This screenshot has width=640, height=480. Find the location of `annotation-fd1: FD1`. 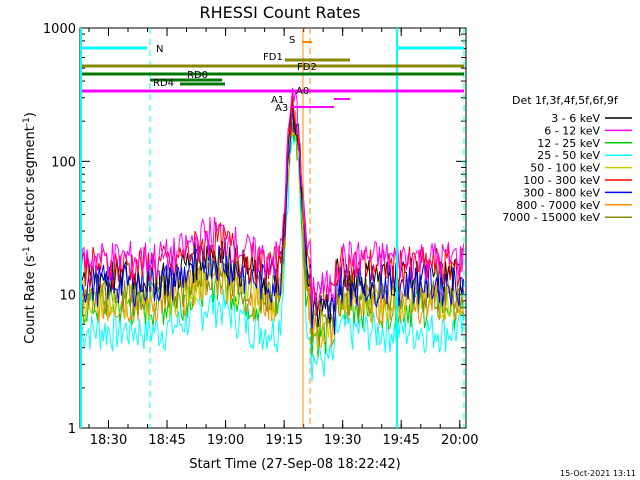

annotation-fd1: FD1 is located at coordinates (273, 57).